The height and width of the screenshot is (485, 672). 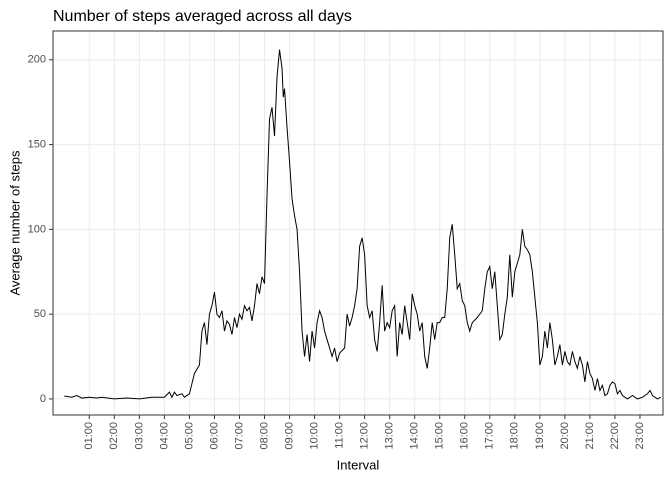 What do you see at coordinates (365, 436) in the screenshot?
I see `x-tick-label: 12:00` at bounding box center [365, 436].